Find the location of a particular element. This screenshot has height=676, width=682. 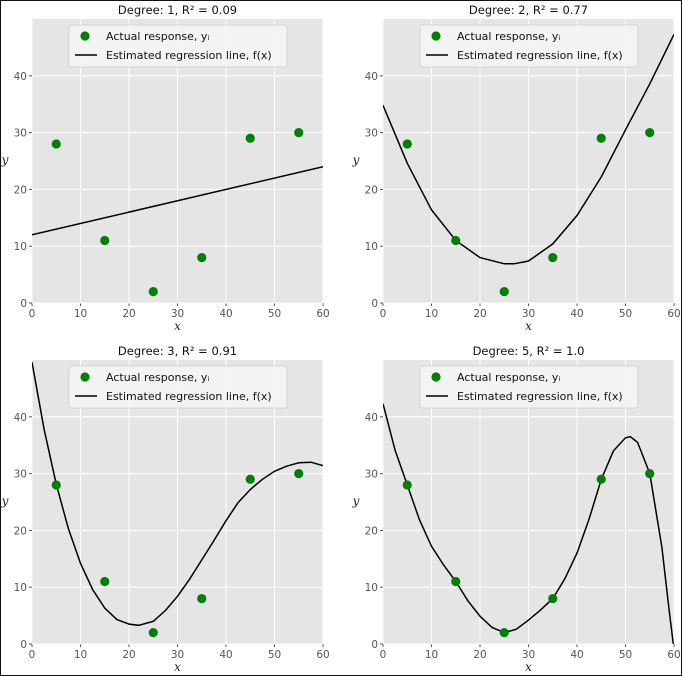

subplot-title: Degree: 1, R² = 0.09 is located at coordinates (177, 10).